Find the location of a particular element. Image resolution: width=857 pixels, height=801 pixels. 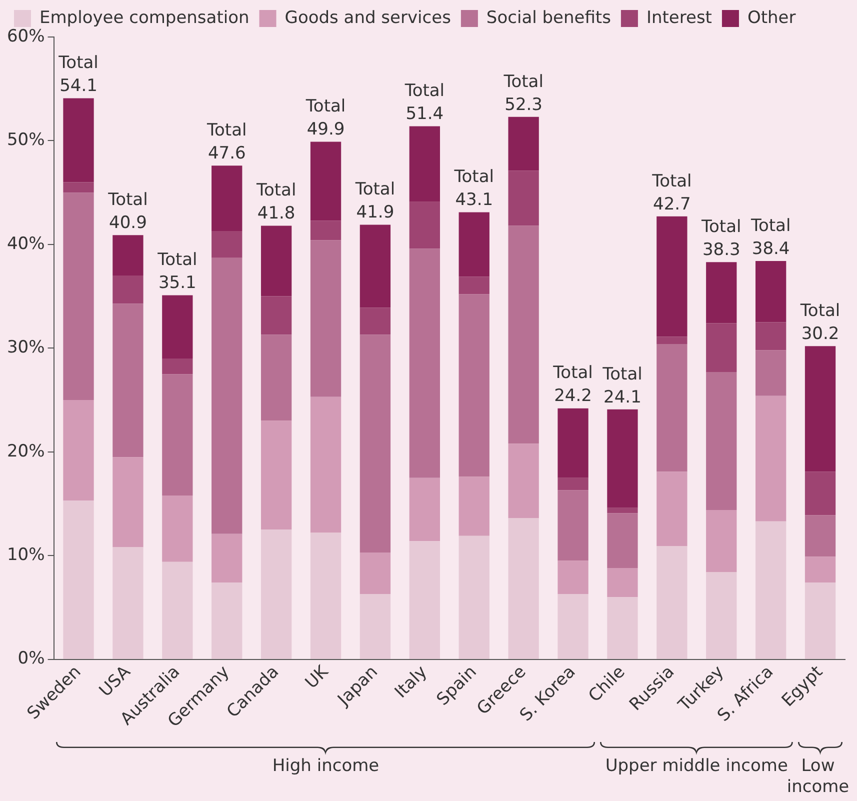

total-label: Total 24.1 is located at coordinates (622, 386).